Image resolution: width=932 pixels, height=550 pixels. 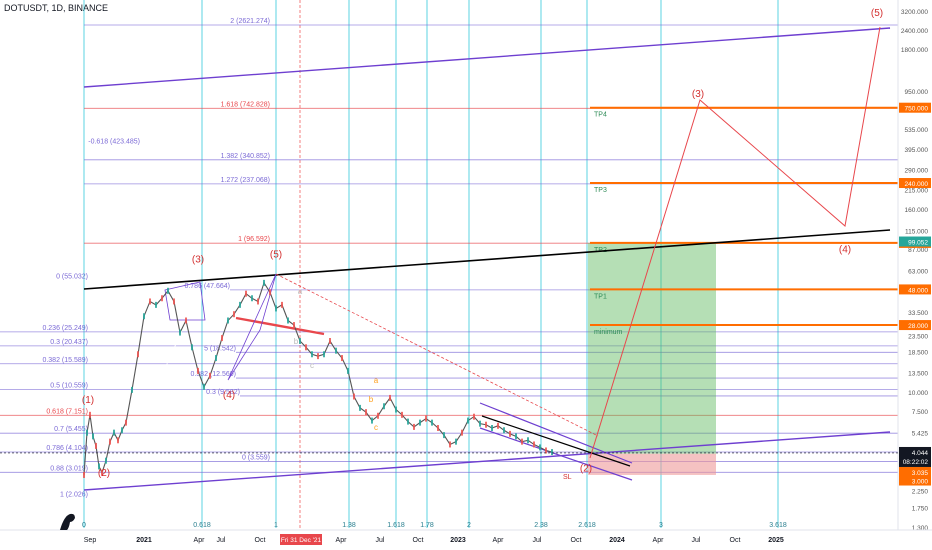 I want to click on price-tick-label: 63.000, so click(x=918, y=271).